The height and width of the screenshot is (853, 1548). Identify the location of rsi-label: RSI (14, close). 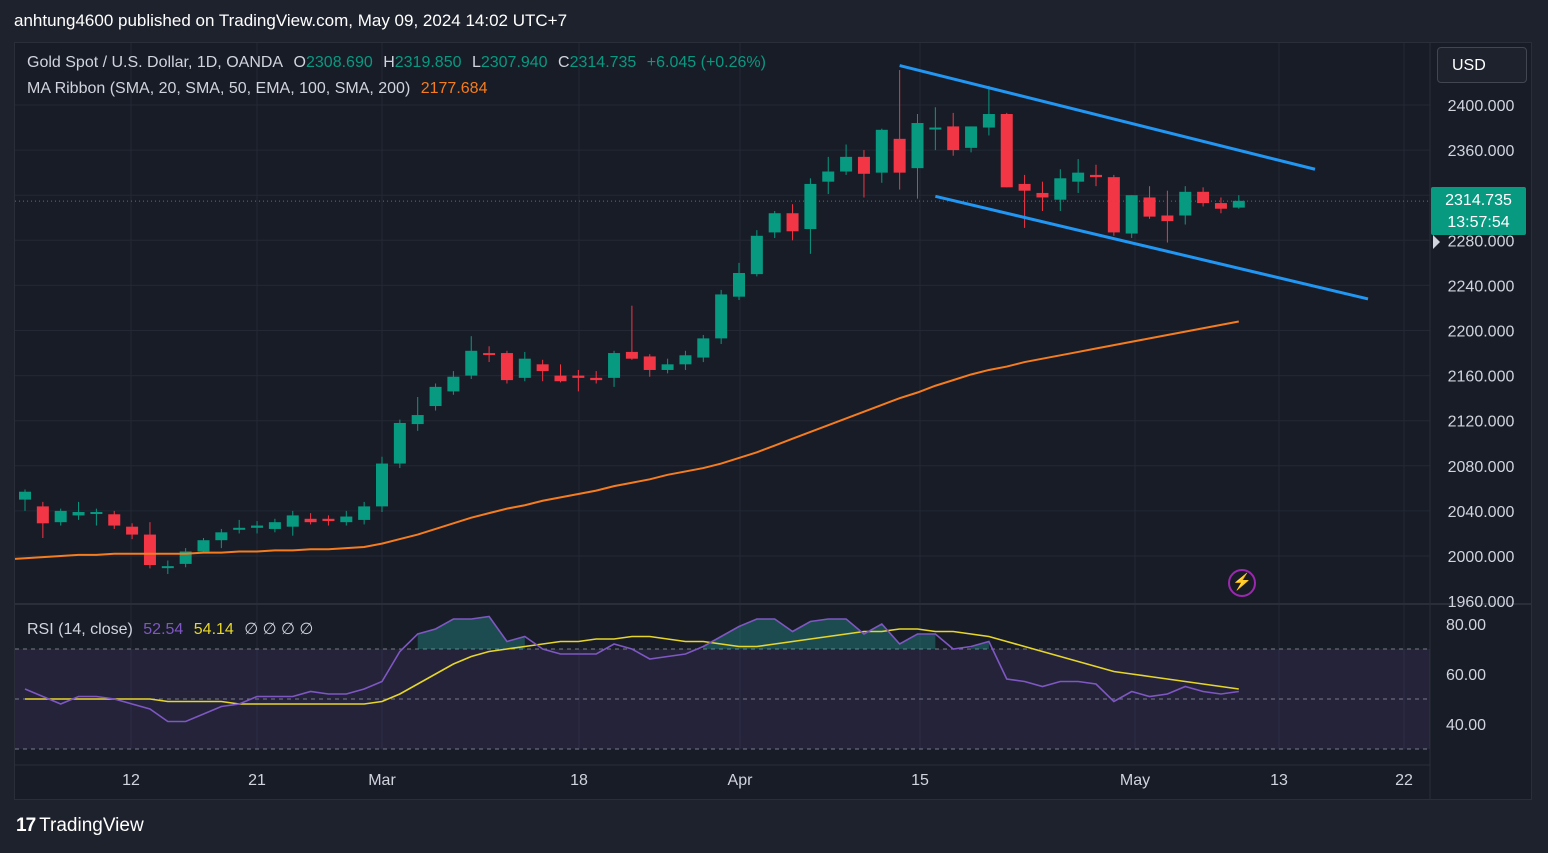
(80, 629).